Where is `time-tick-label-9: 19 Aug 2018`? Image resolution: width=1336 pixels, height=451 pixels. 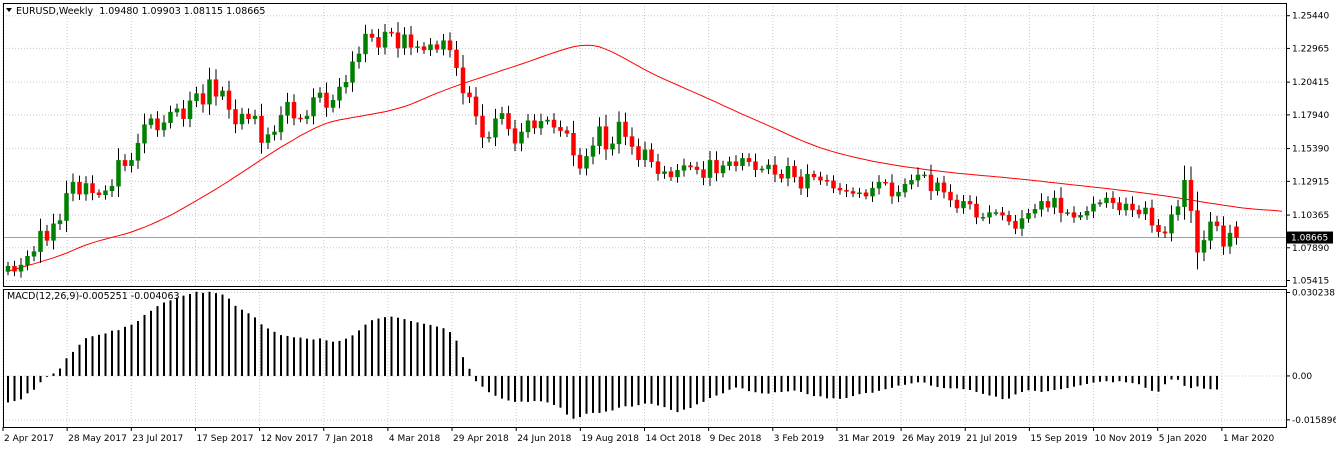 time-tick-label-9: 19 Aug 2018 is located at coordinates (610, 439).